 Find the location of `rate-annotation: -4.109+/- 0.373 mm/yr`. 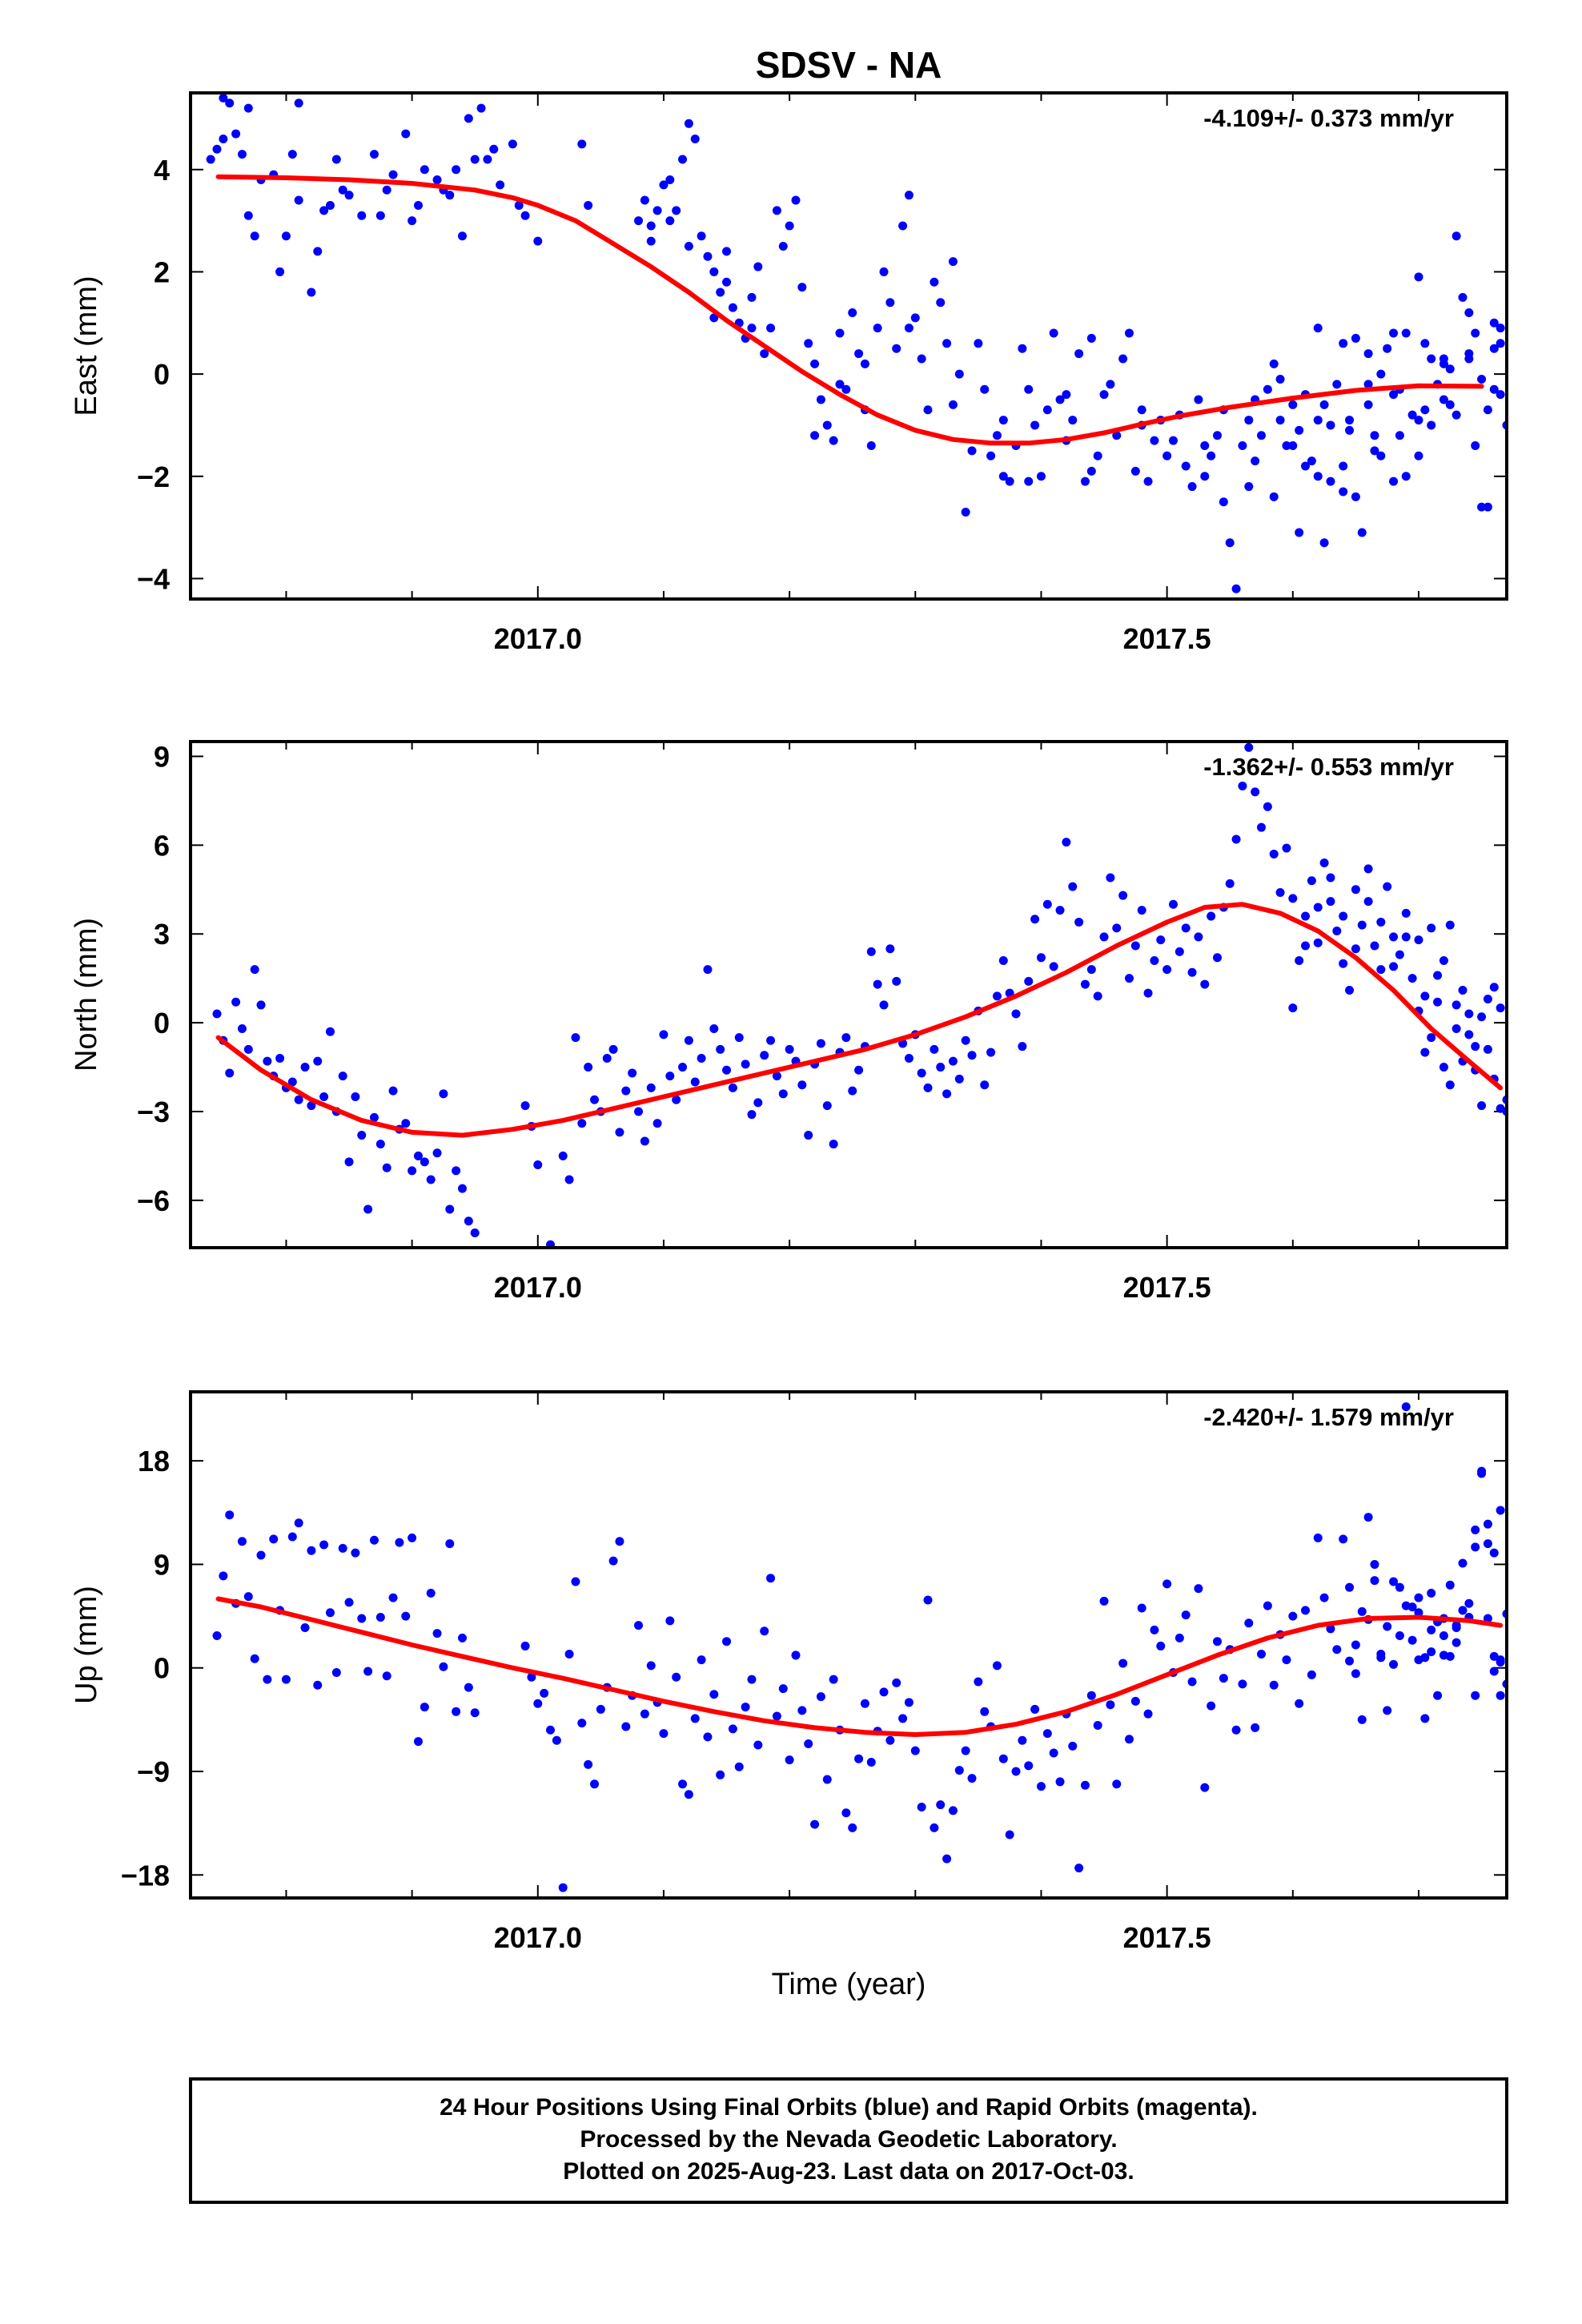

rate-annotation: -4.109+/- 0.373 mm/yr is located at coordinates (1328, 118).